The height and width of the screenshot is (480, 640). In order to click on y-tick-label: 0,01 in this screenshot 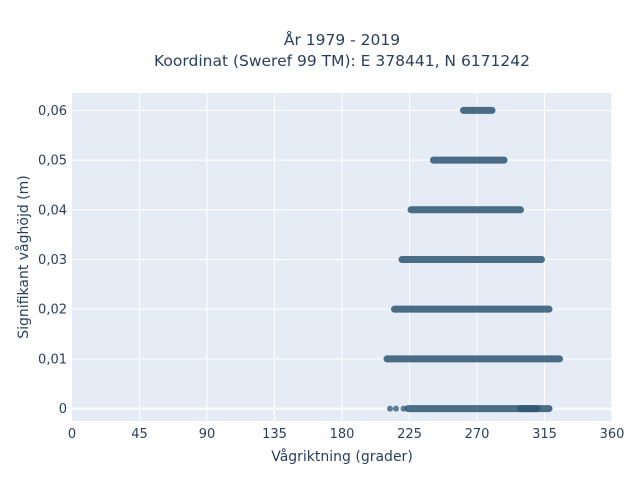, I will do `click(52, 359)`.